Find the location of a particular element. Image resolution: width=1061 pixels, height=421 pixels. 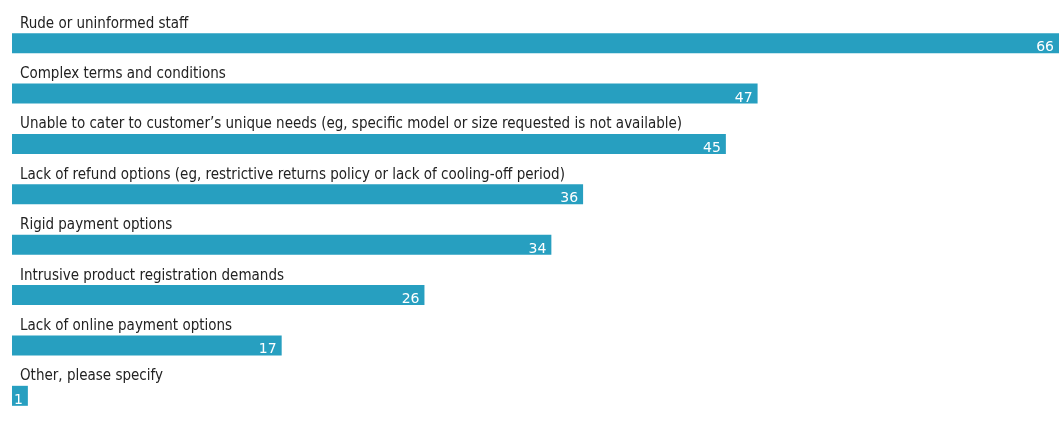

data-label: 17 is located at coordinates (267, 348).